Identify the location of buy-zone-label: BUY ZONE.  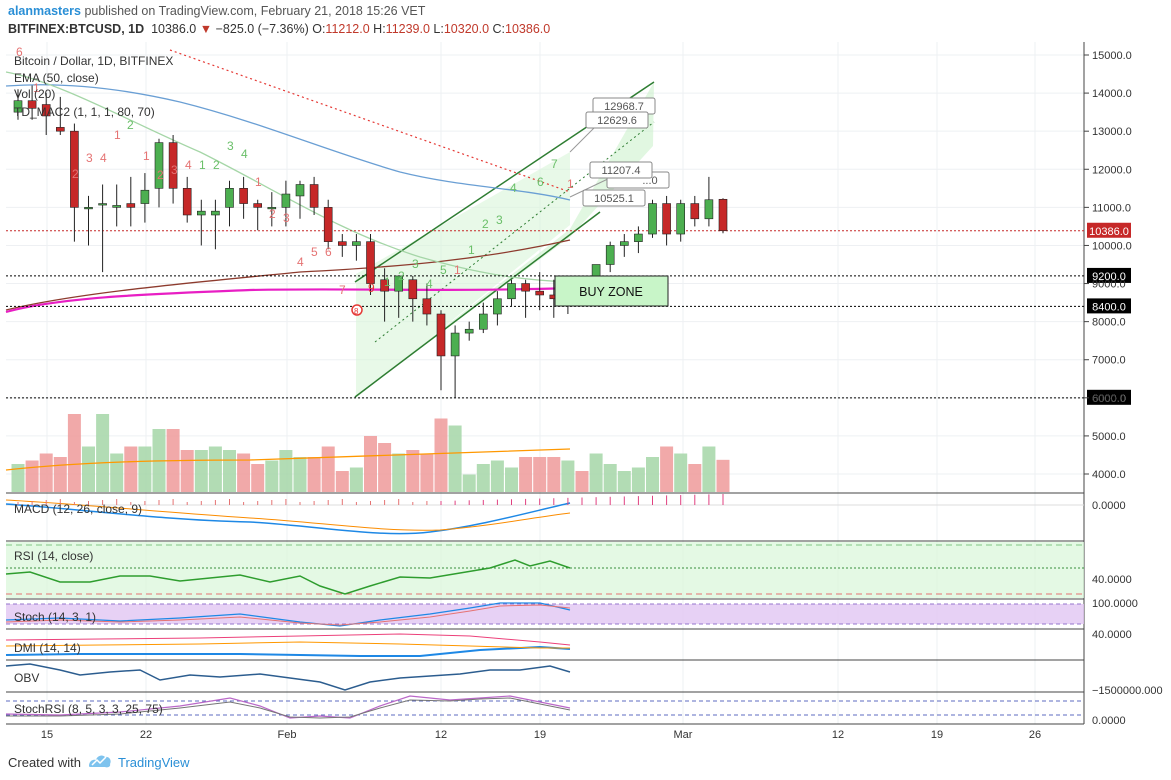
(611, 292).